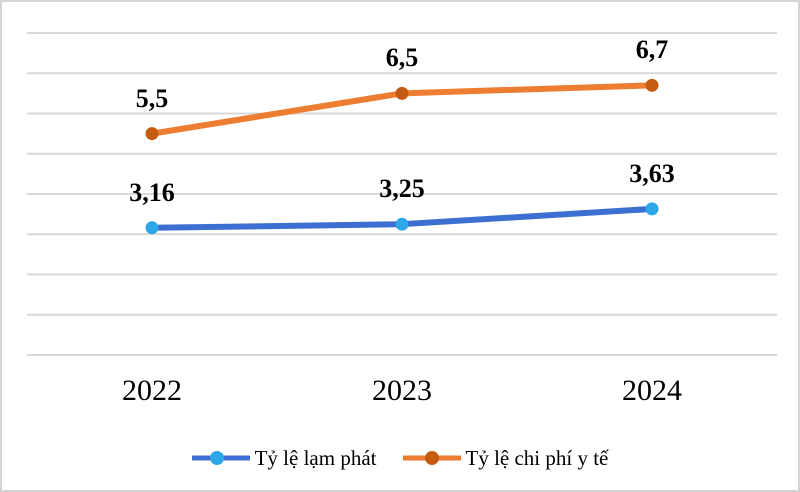 Image resolution: width=800 pixels, height=492 pixels. Describe the element at coordinates (402, 189) in the screenshot. I see `data-label-inflation-2023: 3,25` at that location.